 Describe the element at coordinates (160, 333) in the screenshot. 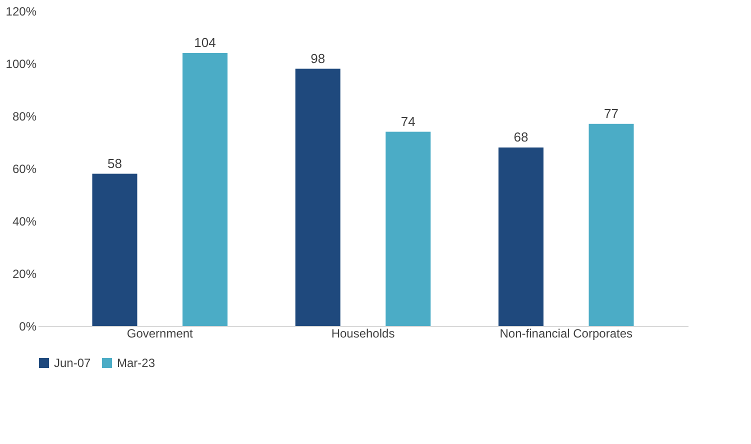

I see `x-tick-label: Government` at that location.